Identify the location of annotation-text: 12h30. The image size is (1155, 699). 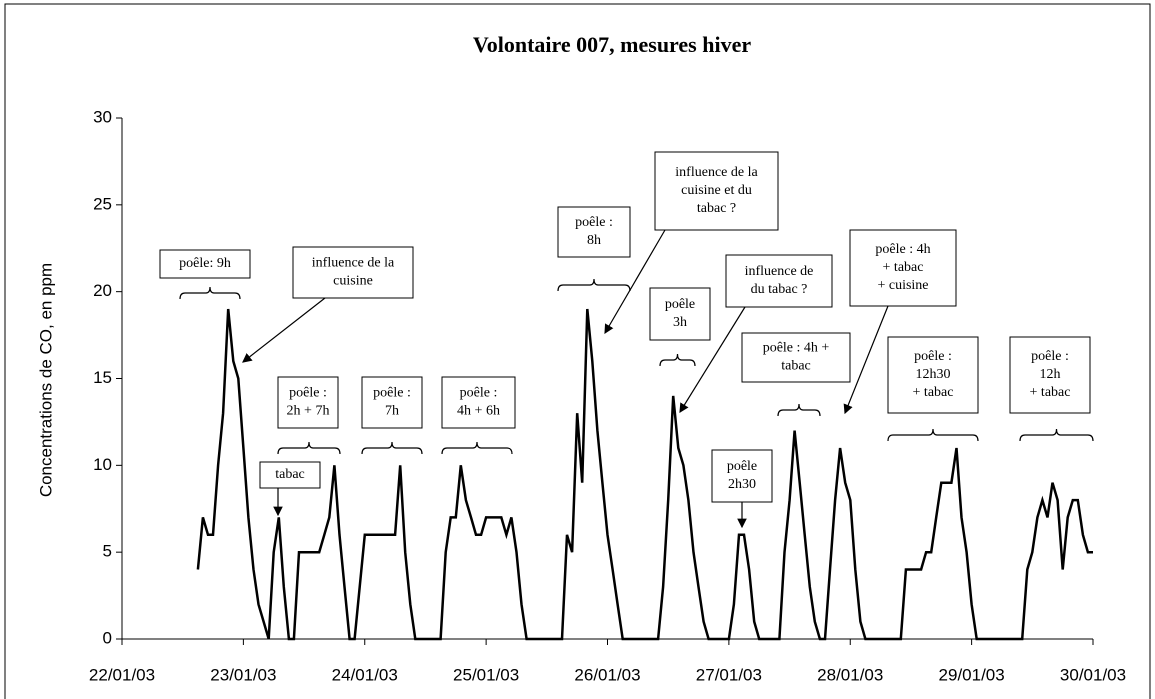
(933, 374).